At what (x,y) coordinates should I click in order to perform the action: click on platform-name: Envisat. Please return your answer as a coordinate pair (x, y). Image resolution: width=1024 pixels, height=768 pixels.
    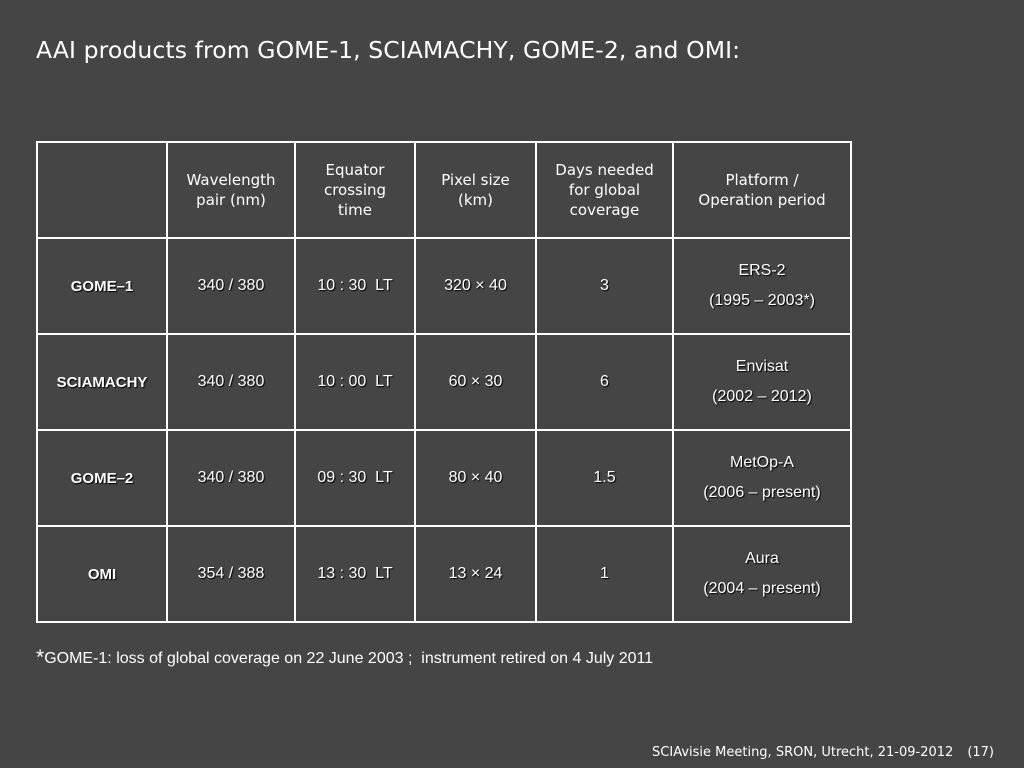
    Looking at the image, I should click on (762, 366).